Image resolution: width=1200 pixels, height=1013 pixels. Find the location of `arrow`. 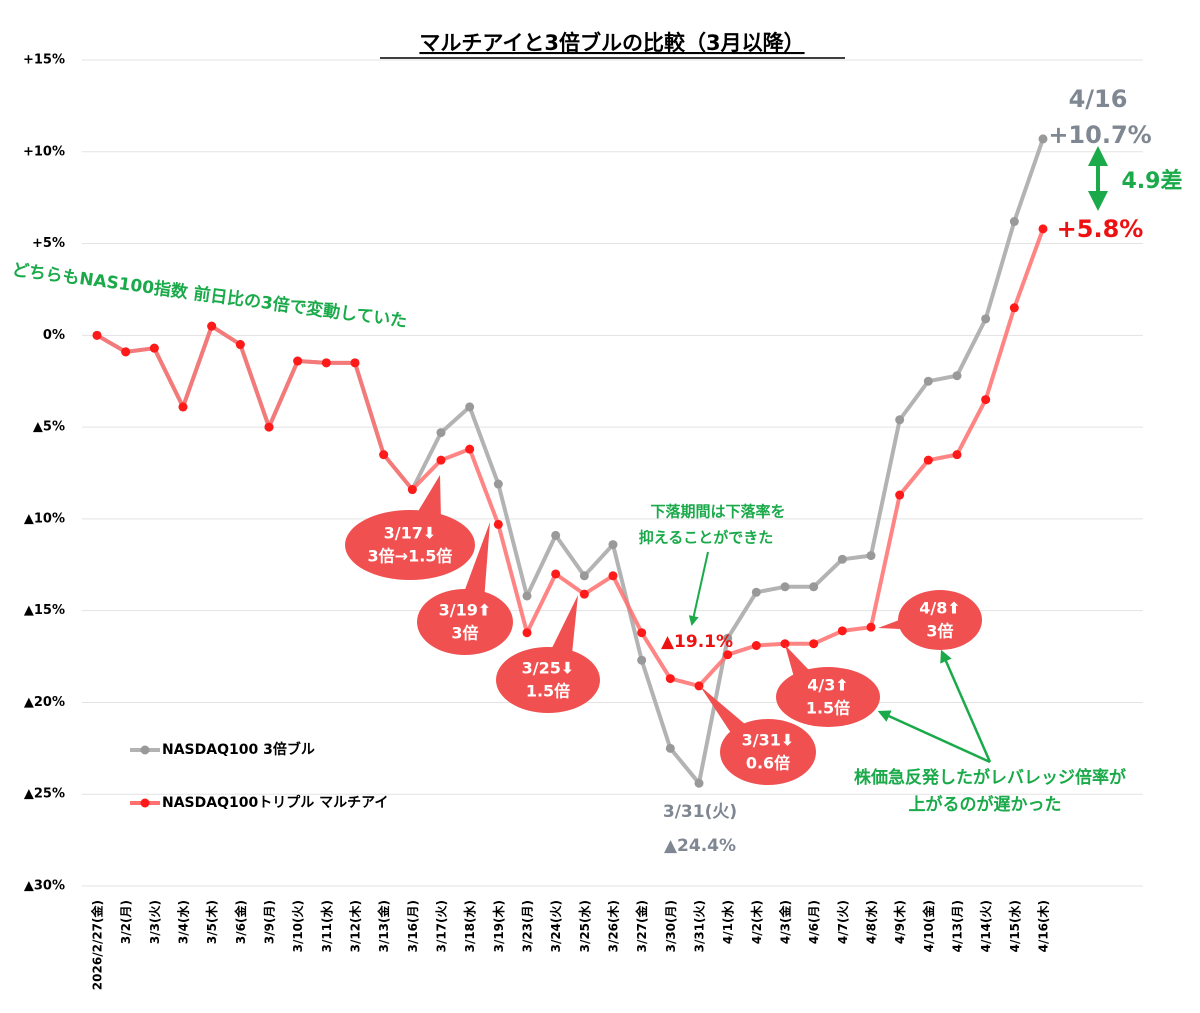

arrow is located at coordinates (966, 706).